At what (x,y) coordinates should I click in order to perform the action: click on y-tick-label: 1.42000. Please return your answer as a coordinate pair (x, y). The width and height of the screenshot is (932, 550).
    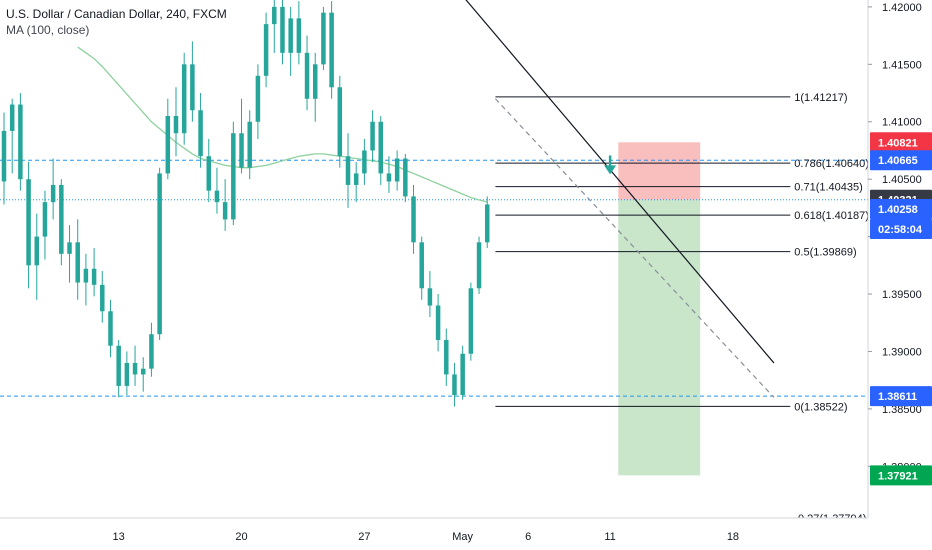
    Looking at the image, I should click on (902, 8).